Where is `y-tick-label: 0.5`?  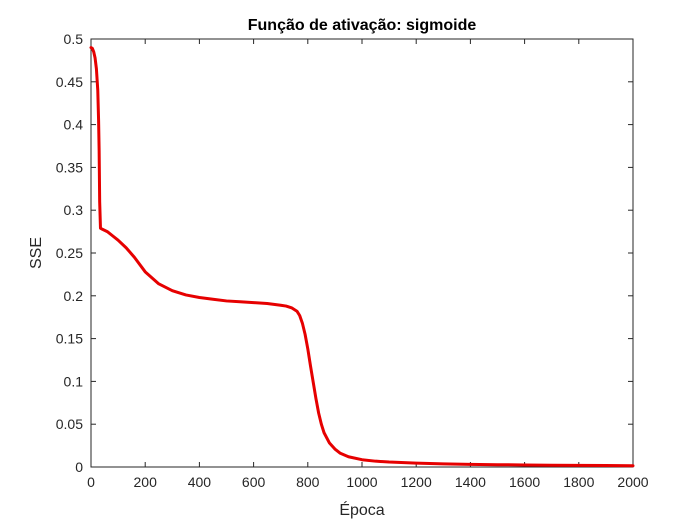
y-tick-label: 0.5 is located at coordinates (74, 39).